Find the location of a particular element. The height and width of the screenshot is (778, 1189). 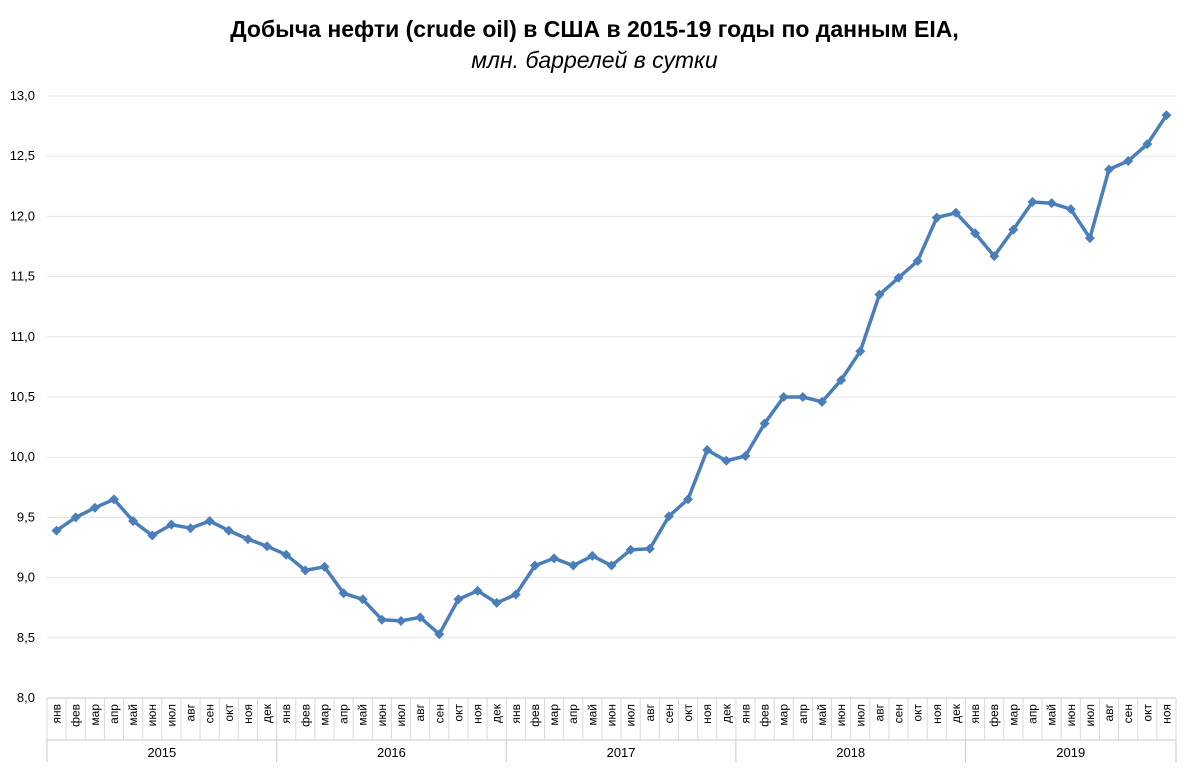

y-tick-label: 10,0 is located at coordinates (22, 456).